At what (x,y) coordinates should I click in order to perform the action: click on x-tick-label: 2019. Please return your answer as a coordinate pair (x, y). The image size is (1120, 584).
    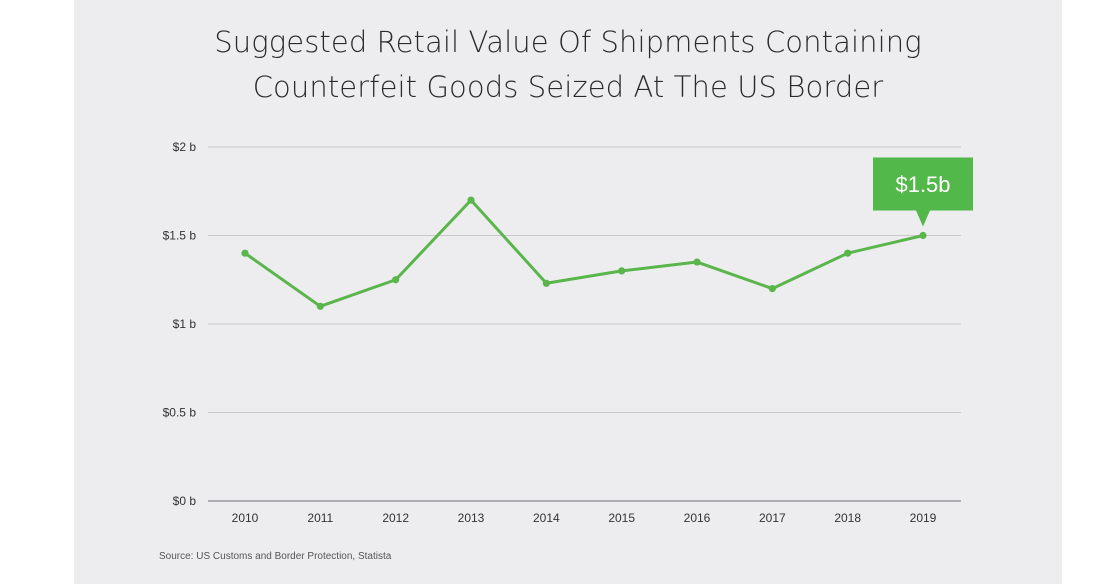
    Looking at the image, I should click on (923, 518).